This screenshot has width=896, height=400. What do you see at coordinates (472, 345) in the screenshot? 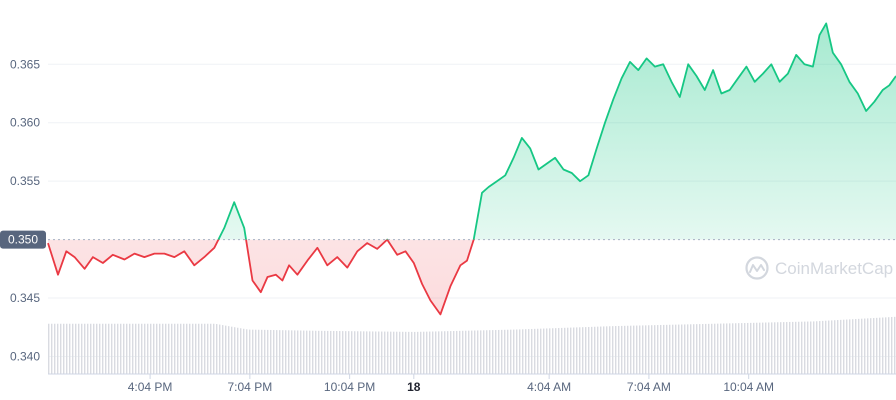
I see `volume-bars` at bounding box center [472, 345].